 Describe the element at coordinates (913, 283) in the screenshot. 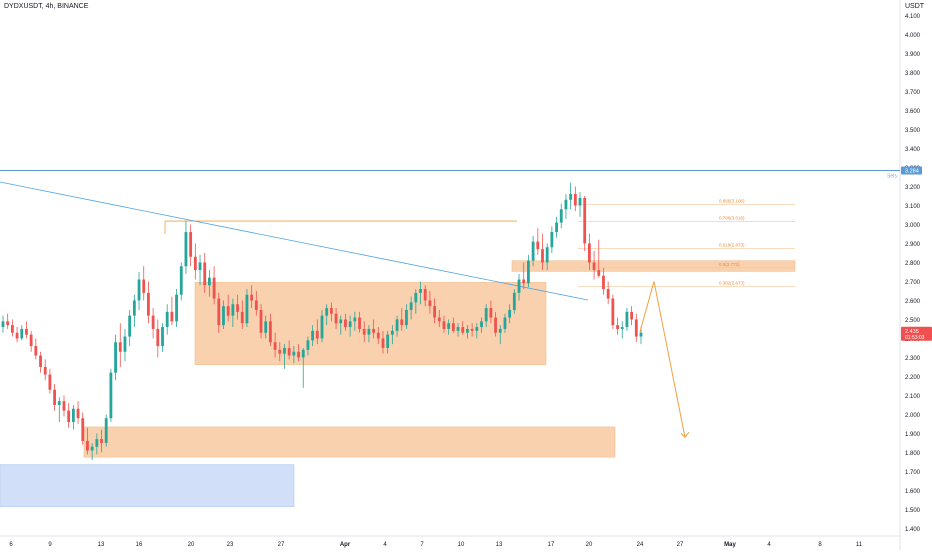

I see `price-tick-label: 2.700` at that location.